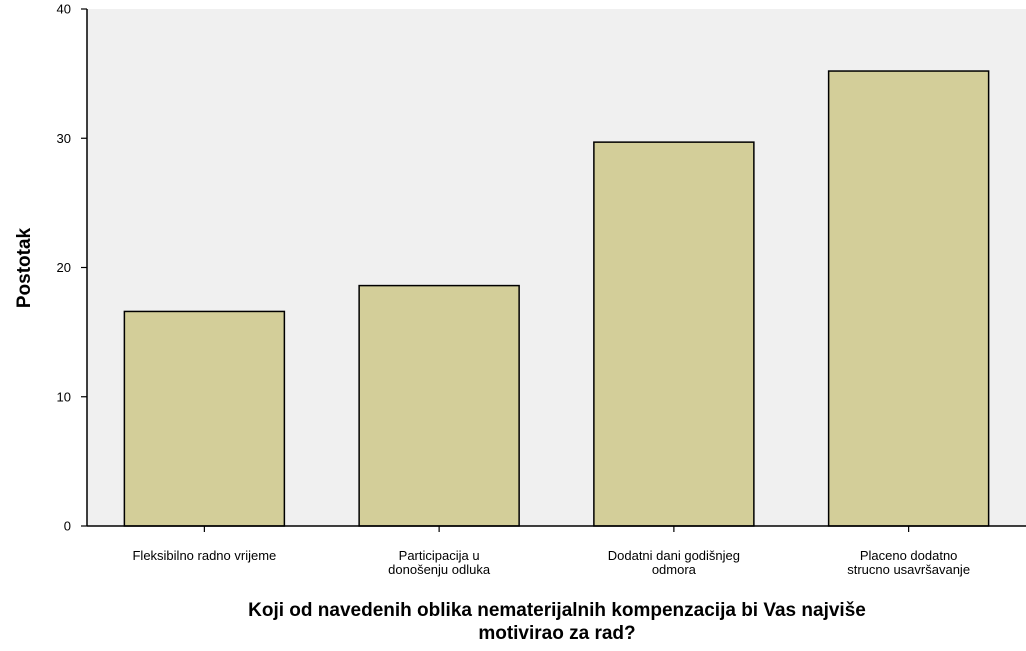  I want to click on x-axis-ticks, so click(556, 529).